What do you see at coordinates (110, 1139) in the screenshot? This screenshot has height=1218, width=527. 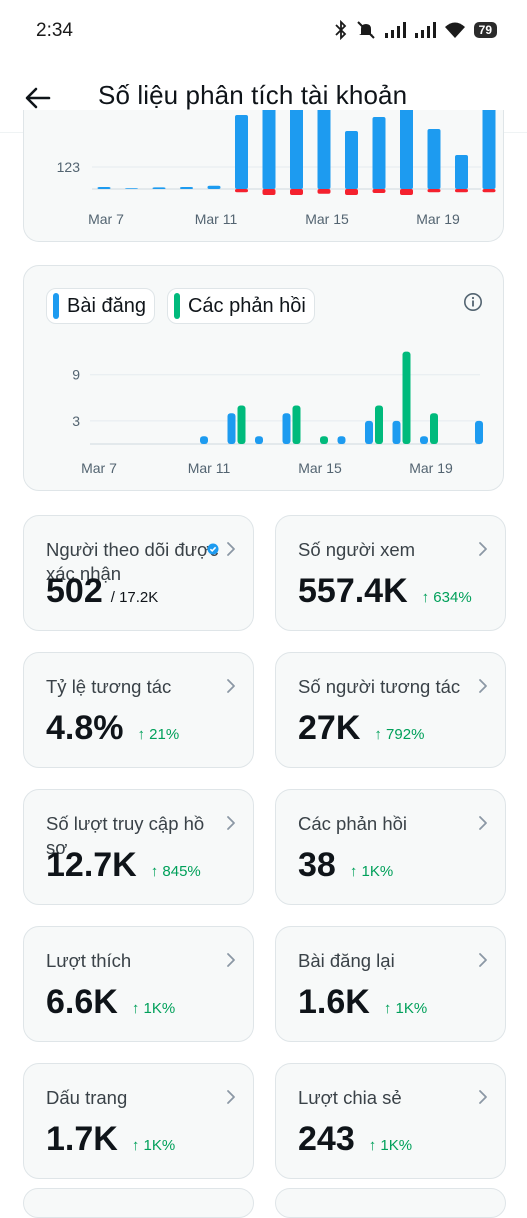 I see `stat-value-row: 1.7K ↑ 1K%` at bounding box center [110, 1139].